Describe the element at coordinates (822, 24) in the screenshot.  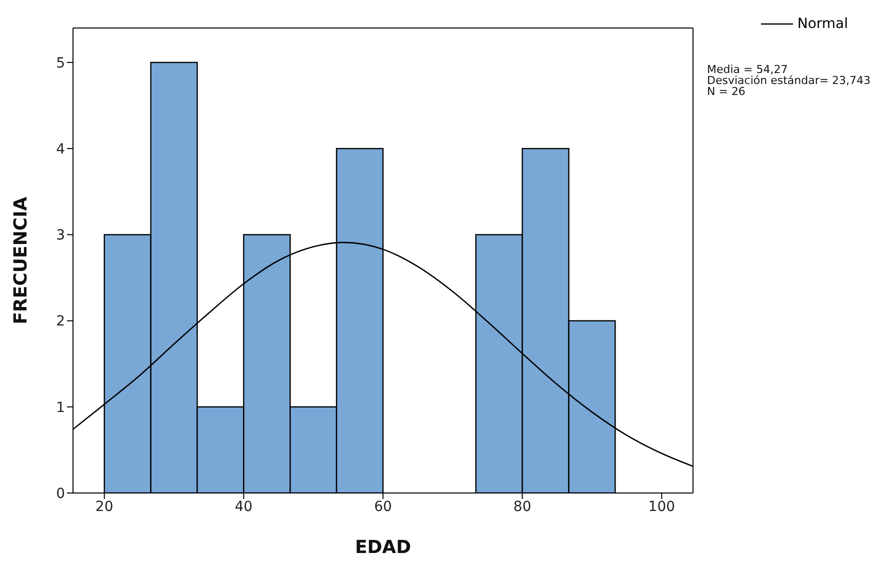
I see `legend-label: Normal` at that location.